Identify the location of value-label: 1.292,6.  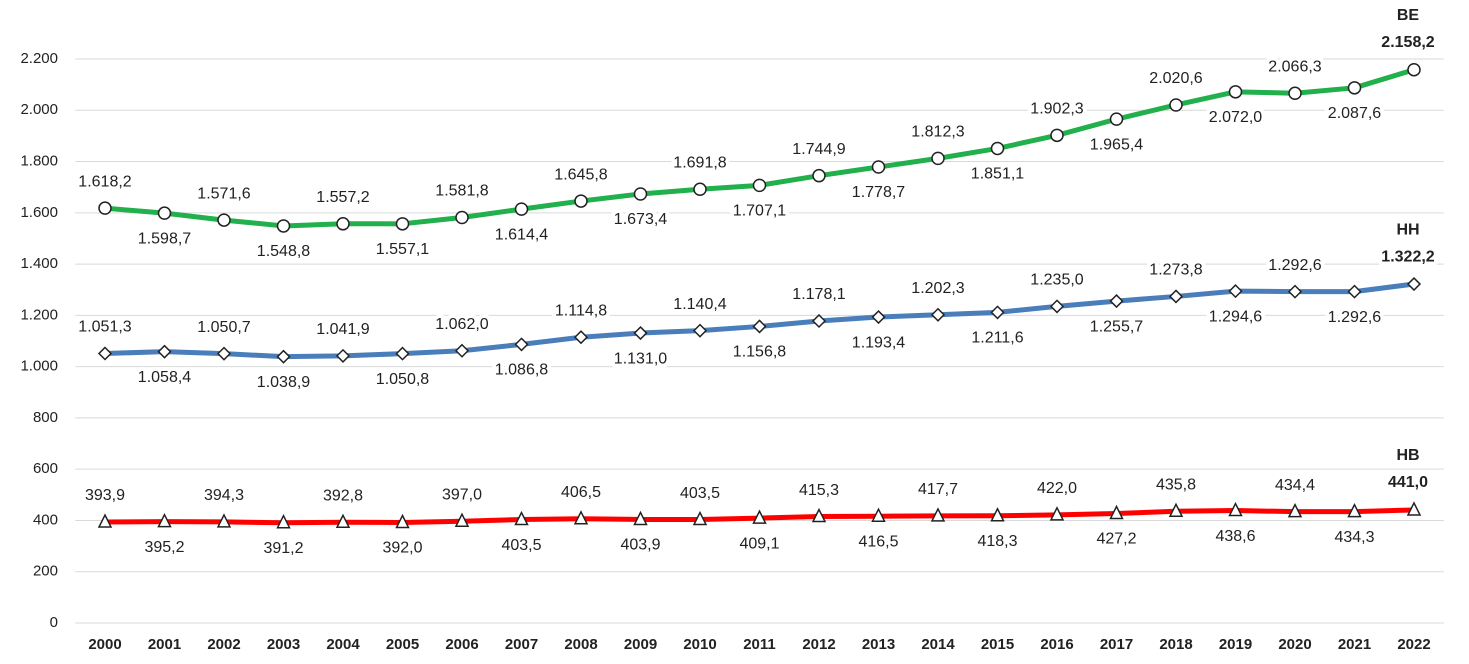
(1354, 317).